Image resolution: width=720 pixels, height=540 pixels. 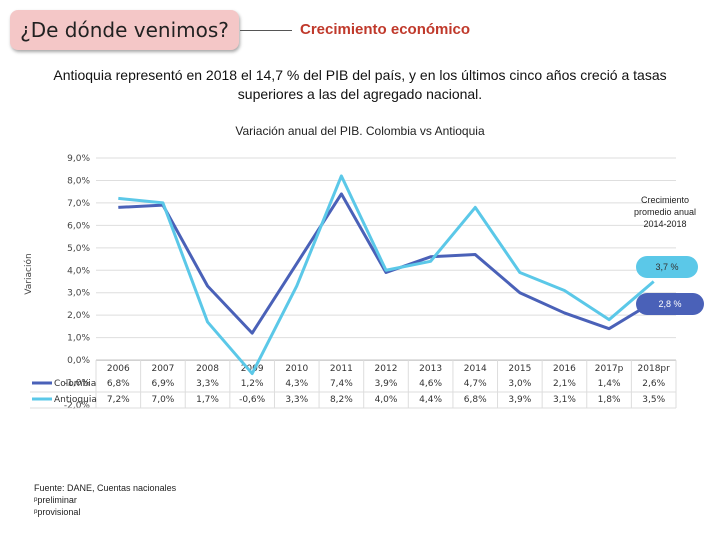 What do you see at coordinates (564, 369) in the screenshot?
I see `x-category-label: 2016` at bounding box center [564, 369].